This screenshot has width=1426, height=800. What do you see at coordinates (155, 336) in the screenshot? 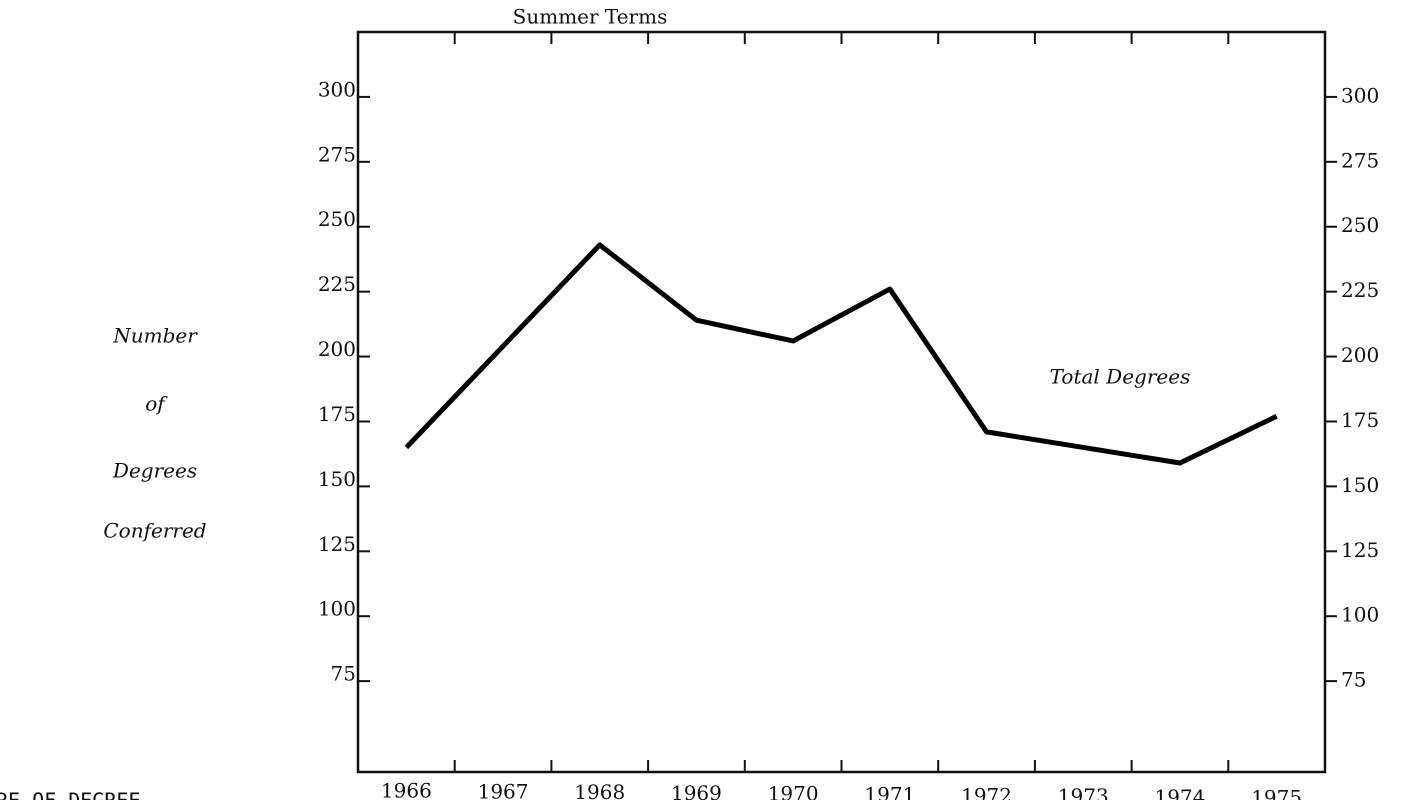
I see `y-axis-label: Number` at bounding box center [155, 336].